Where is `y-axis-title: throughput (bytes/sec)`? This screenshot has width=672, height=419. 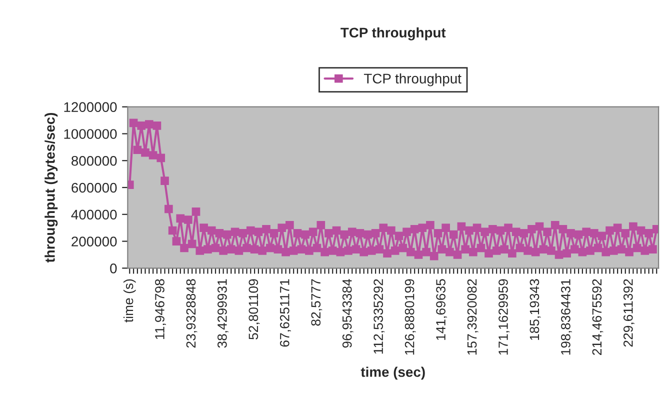
y-axis-title: throughput (bytes/sec) is located at coordinates (51, 187).